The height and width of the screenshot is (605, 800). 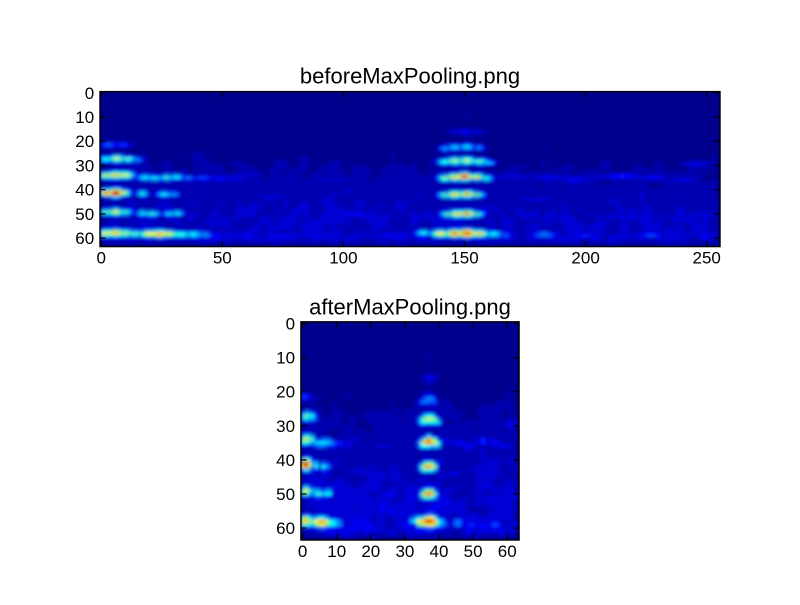 What do you see at coordinates (707, 258) in the screenshot?
I see `svg-text: 250` at bounding box center [707, 258].